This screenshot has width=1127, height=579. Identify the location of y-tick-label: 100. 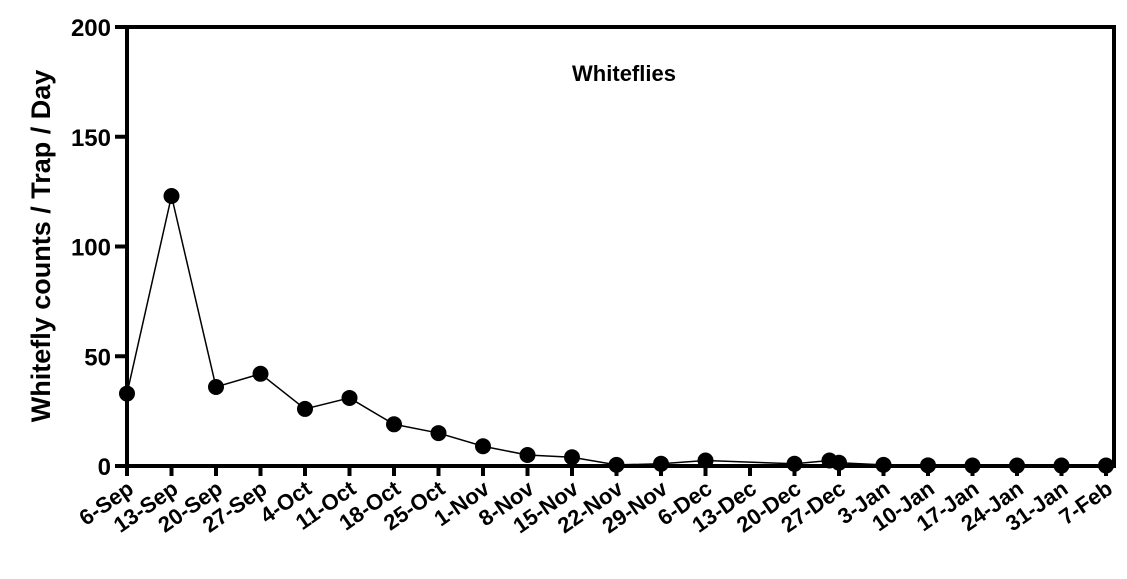
(91, 248).